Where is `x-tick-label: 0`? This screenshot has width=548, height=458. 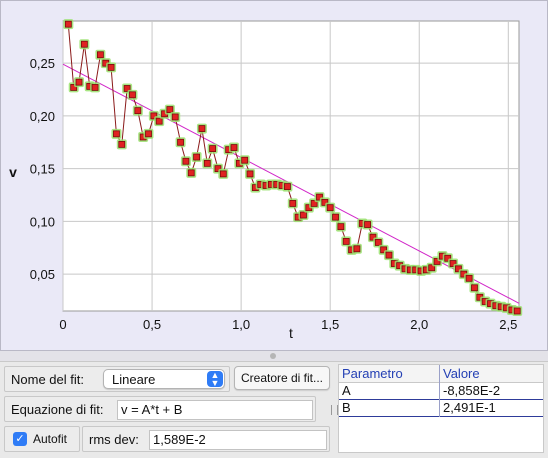 x-tick-label: 0 is located at coordinates (62, 324).